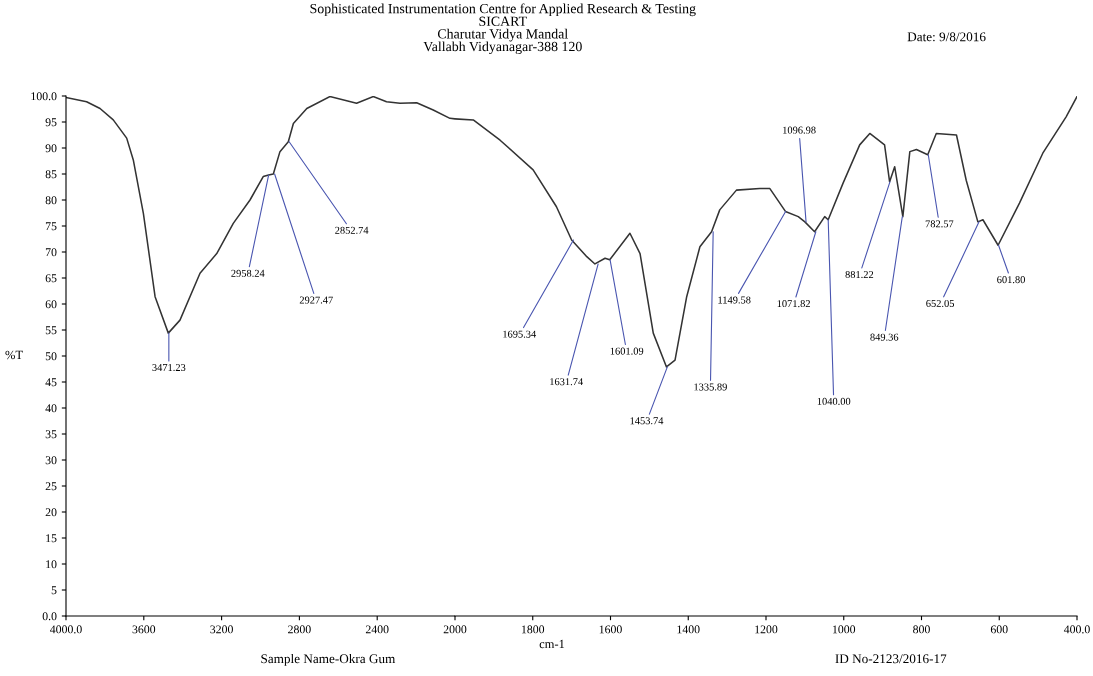 The height and width of the screenshot is (676, 1093). What do you see at coordinates (299, 629) in the screenshot?
I see `x-tick-label: 2800` at bounding box center [299, 629].